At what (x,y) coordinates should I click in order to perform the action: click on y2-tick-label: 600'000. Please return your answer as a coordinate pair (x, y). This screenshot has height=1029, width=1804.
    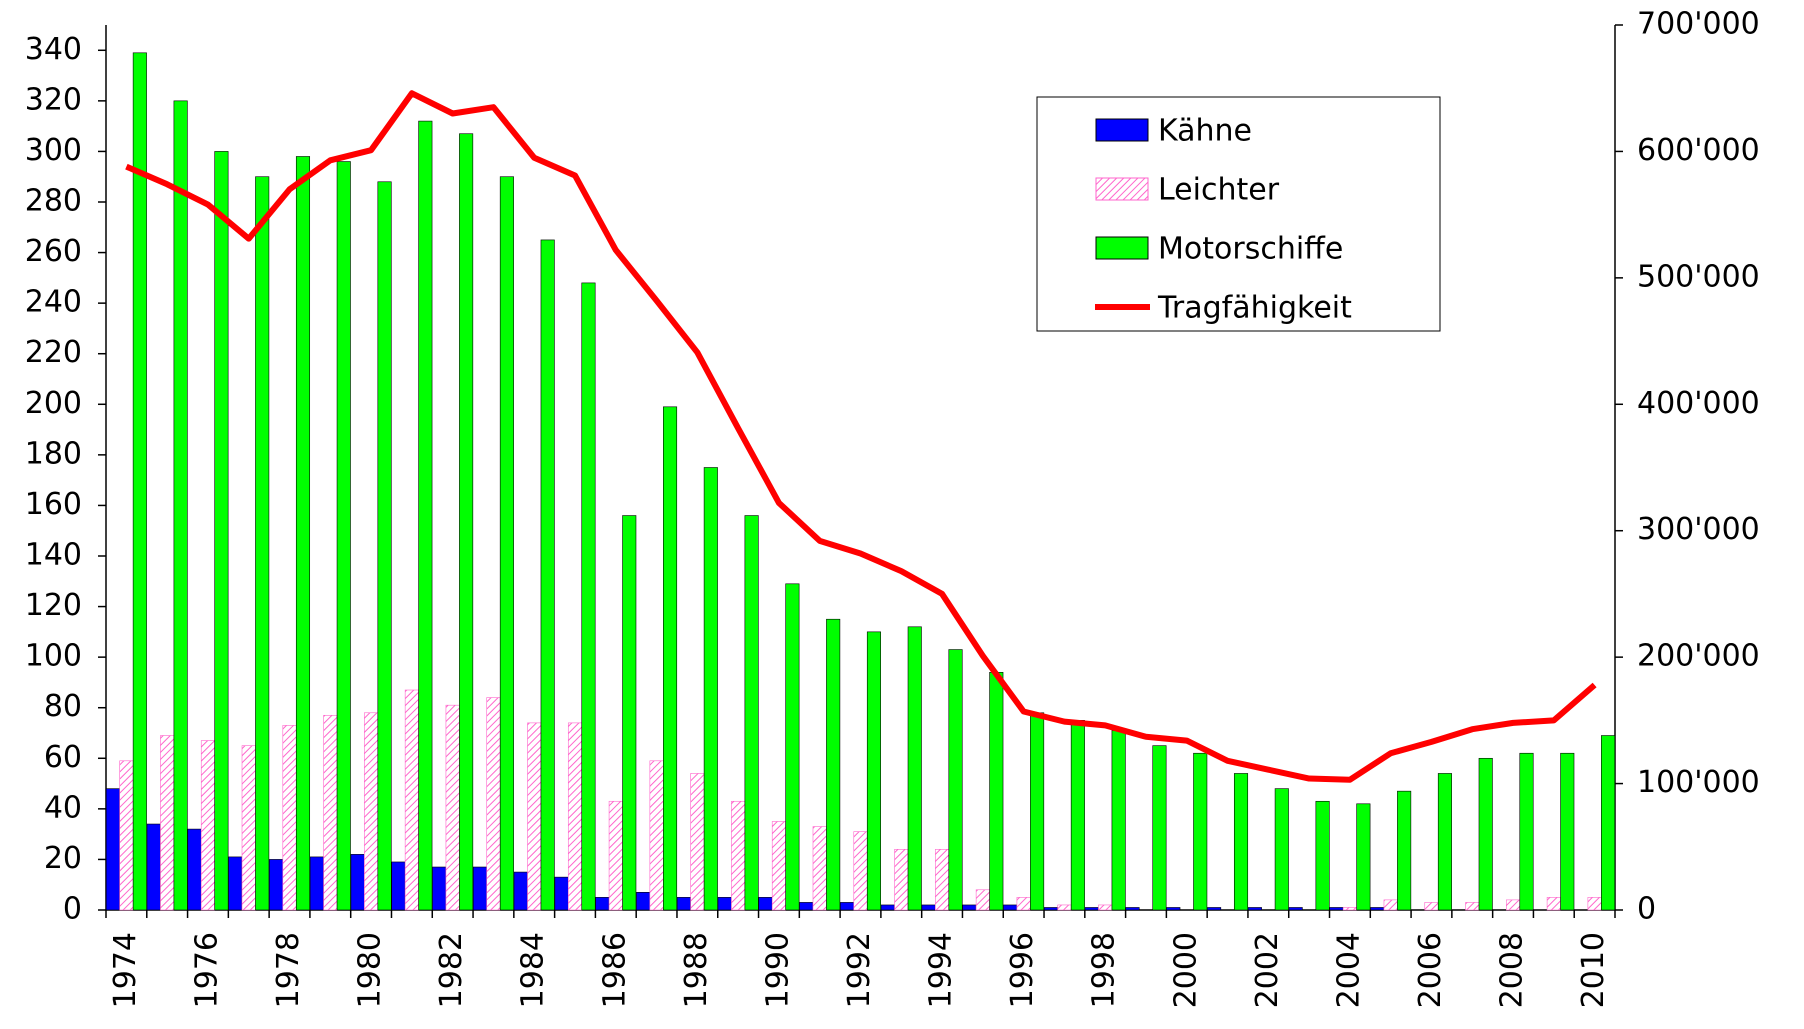
    Looking at the image, I should click on (1698, 150).